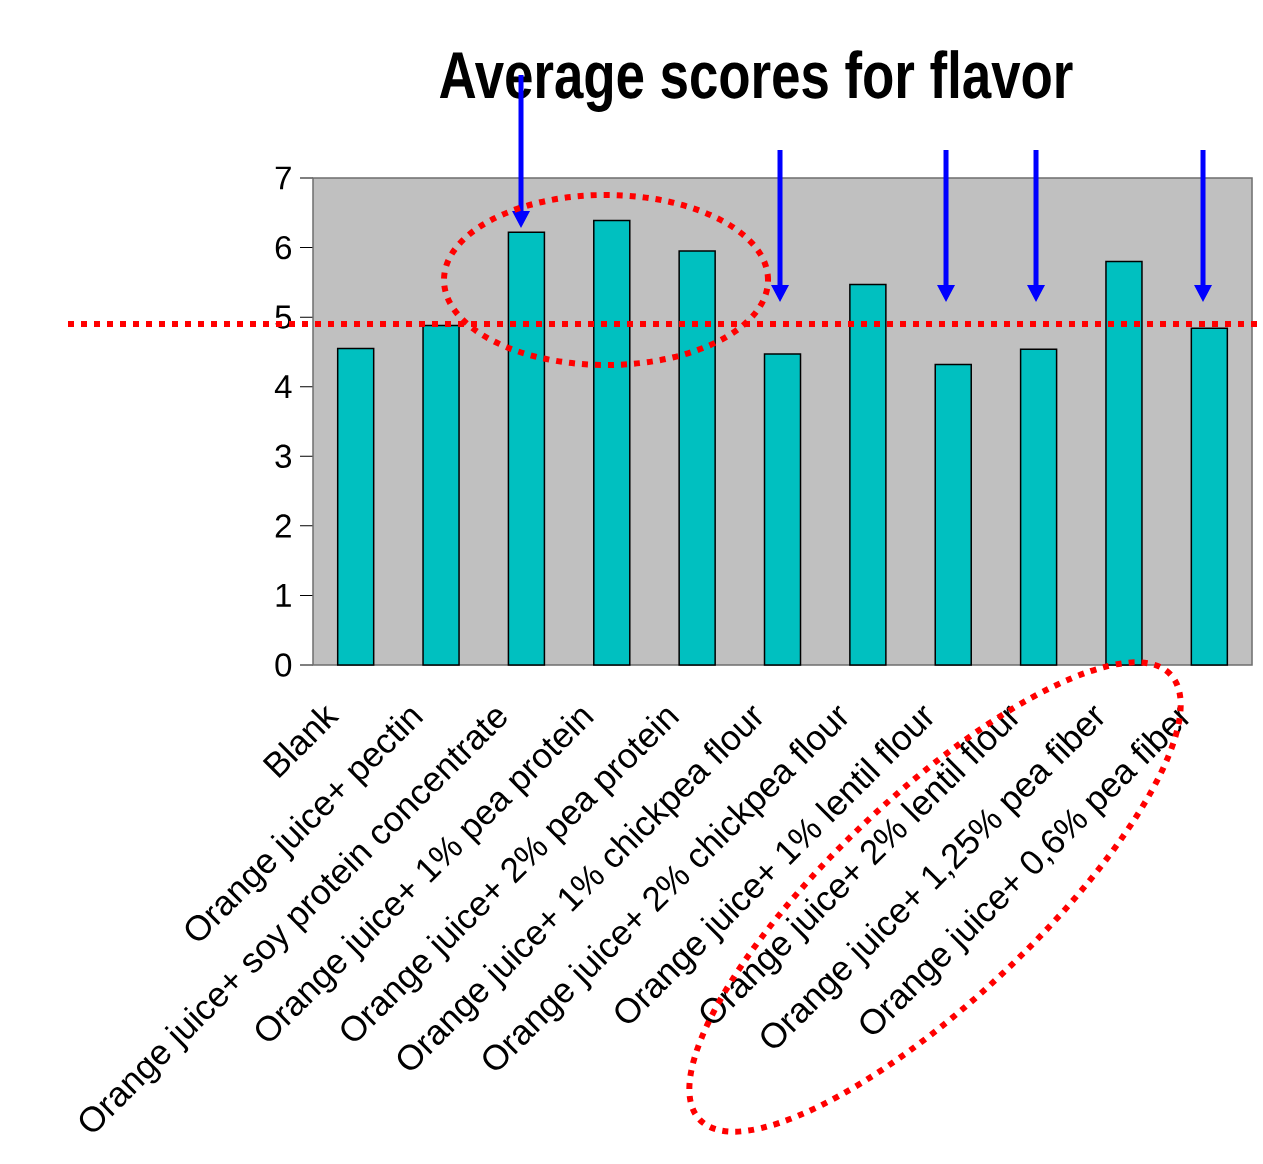 This screenshot has height=1164, width=1263. I want to click on y-tick-label: 2, so click(283, 526).